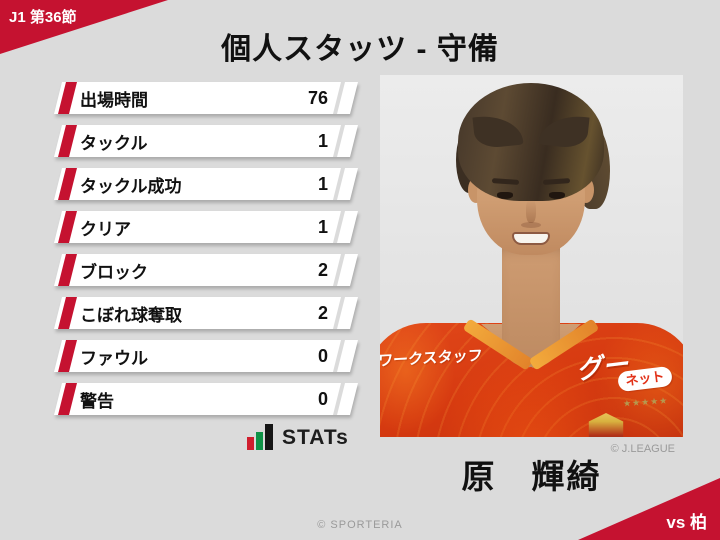 This screenshot has width=720, height=540. What do you see at coordinates (114, 358) in the screenshot?
I see `stat-label: ファウル` at bounding box center [114, 358].